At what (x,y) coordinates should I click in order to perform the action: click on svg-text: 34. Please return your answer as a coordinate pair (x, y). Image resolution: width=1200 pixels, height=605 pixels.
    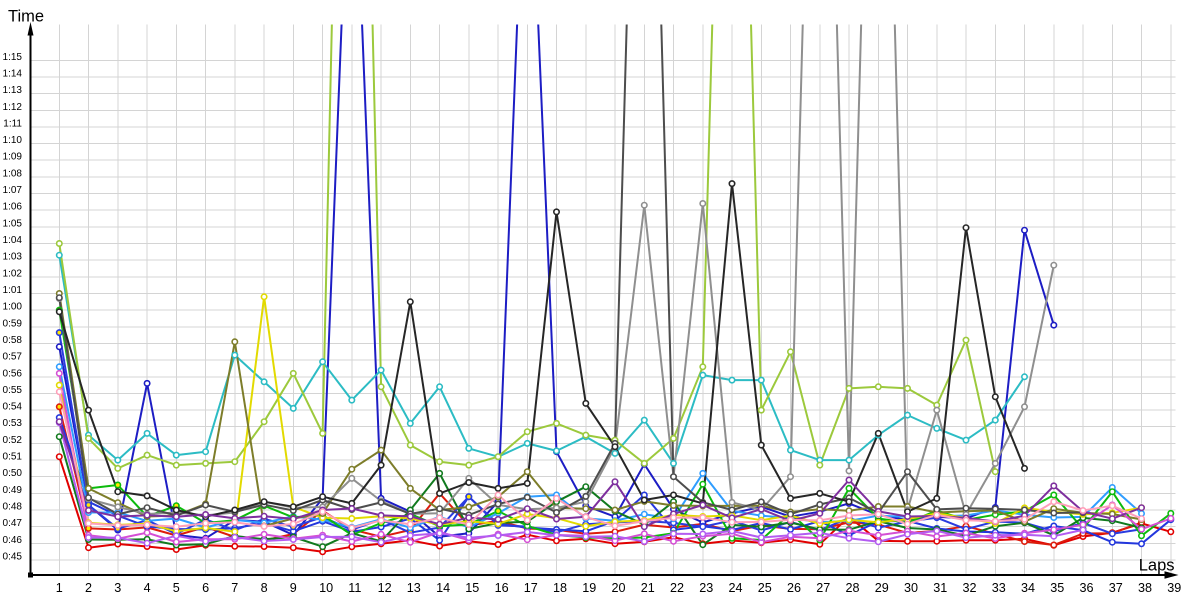
    Looking at the image, I should click on (1028, 588).